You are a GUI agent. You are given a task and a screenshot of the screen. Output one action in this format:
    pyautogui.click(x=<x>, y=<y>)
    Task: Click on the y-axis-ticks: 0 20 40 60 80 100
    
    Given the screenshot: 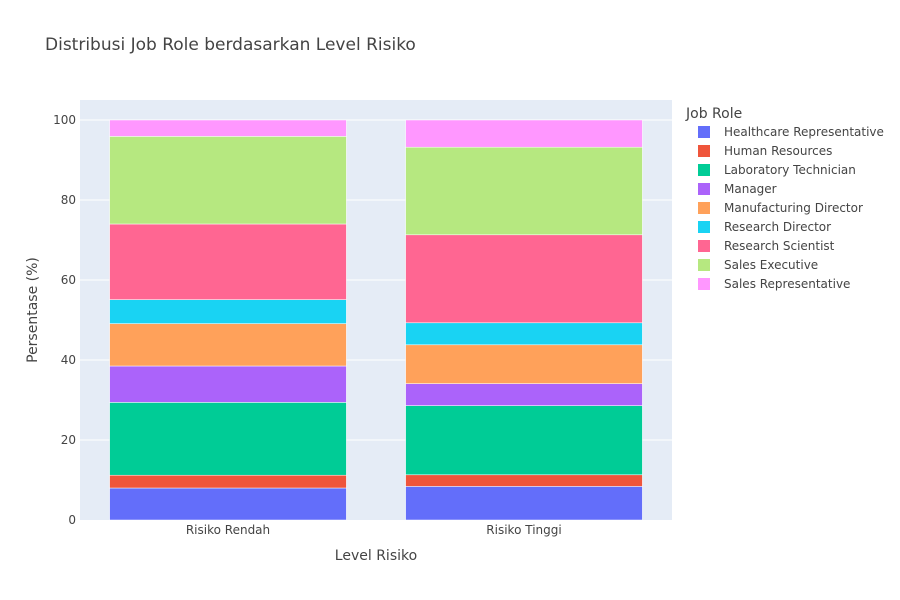 What is the action you would take?
    pyautogui.click(x=64, y=320)
    